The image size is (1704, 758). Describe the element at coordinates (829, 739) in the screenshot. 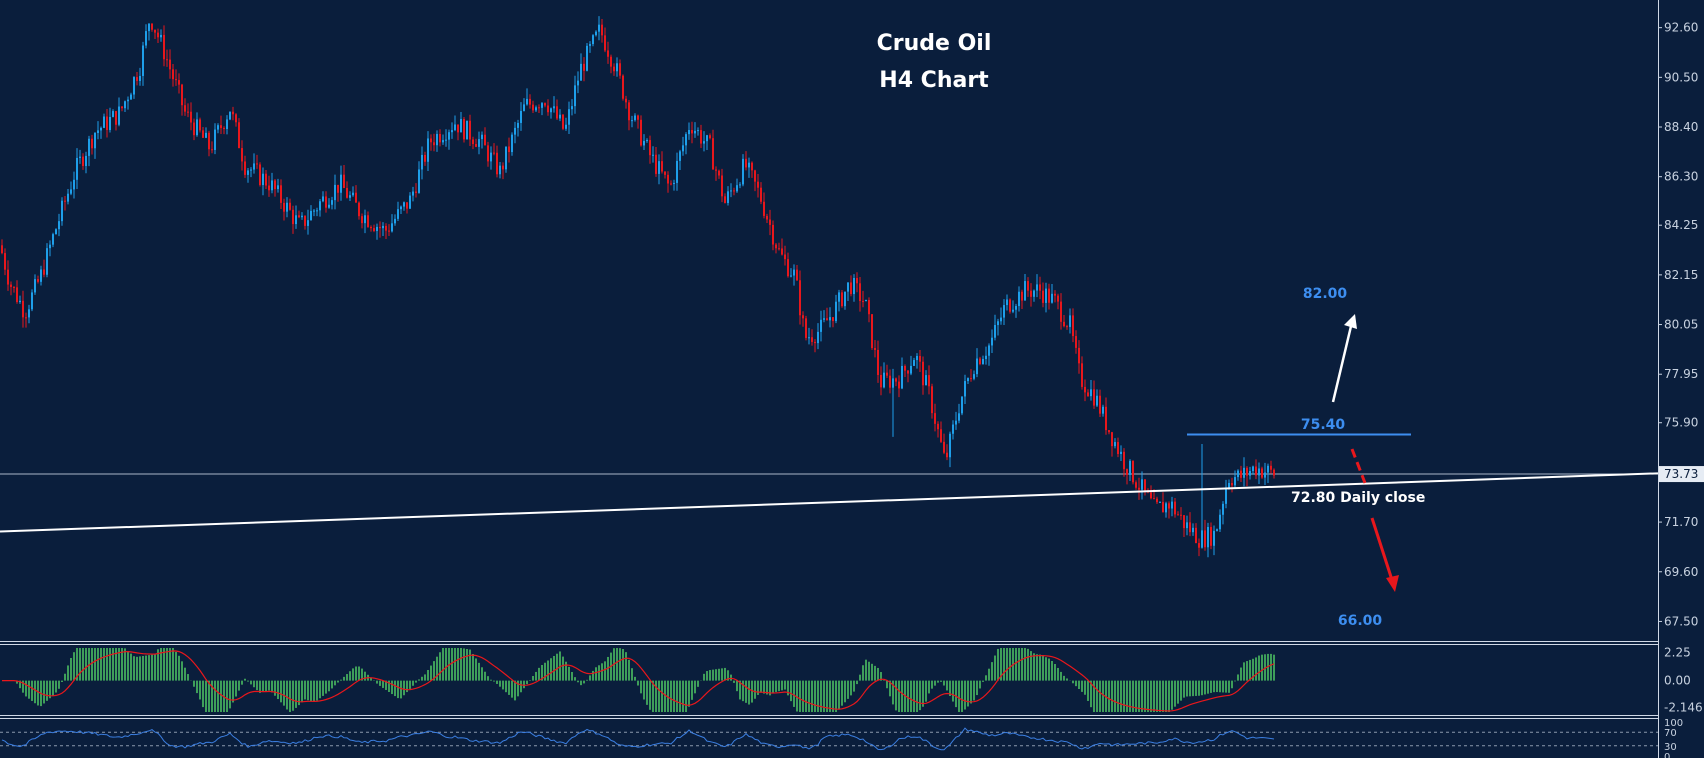

I see `rsi-levels` at that location.